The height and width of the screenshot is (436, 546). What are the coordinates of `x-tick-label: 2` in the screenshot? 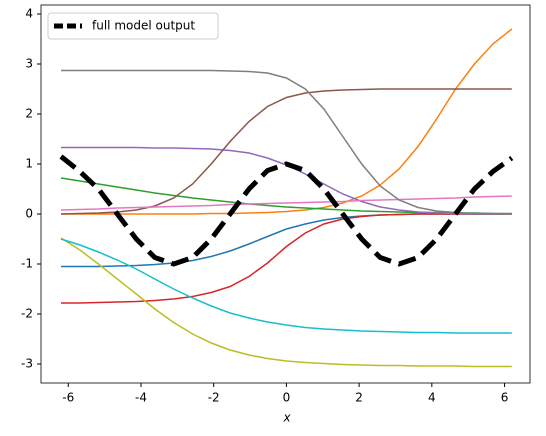 It's located at (359, 398).